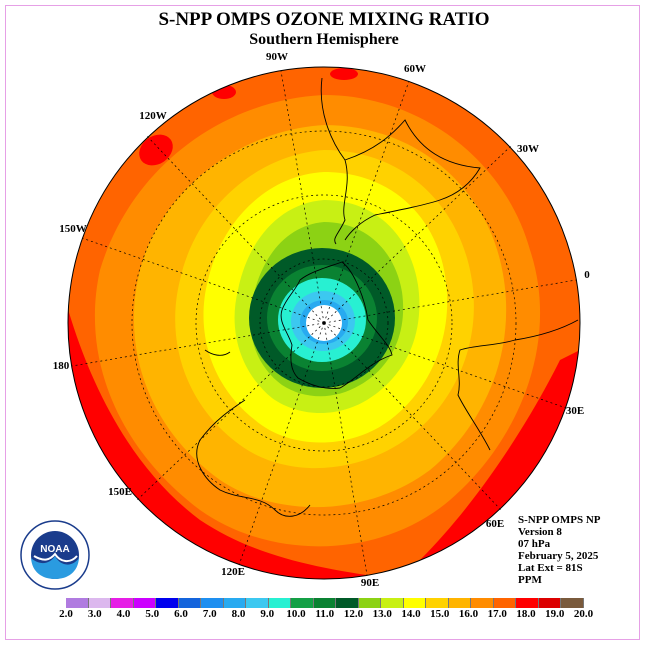 Image resolution: width=648 pixels, height=648 pixels. What do you see at coordinates (94, 614) in the screenshot?
I see `colorbar-tick-label: 3.0` at bounding box center [94, 614].